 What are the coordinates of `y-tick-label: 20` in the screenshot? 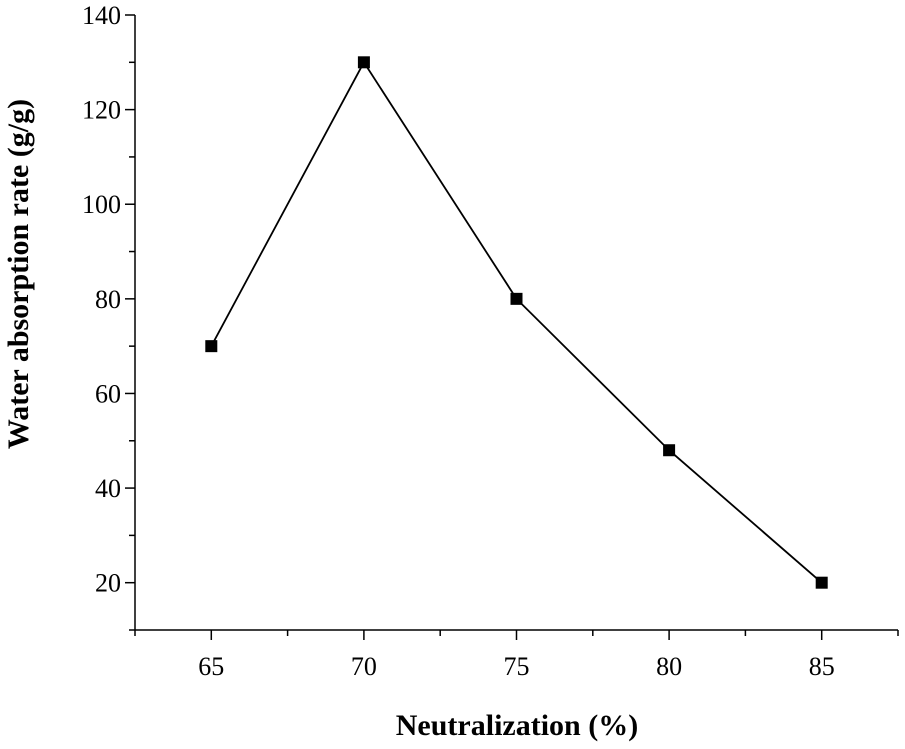 It's located at (108, 583).